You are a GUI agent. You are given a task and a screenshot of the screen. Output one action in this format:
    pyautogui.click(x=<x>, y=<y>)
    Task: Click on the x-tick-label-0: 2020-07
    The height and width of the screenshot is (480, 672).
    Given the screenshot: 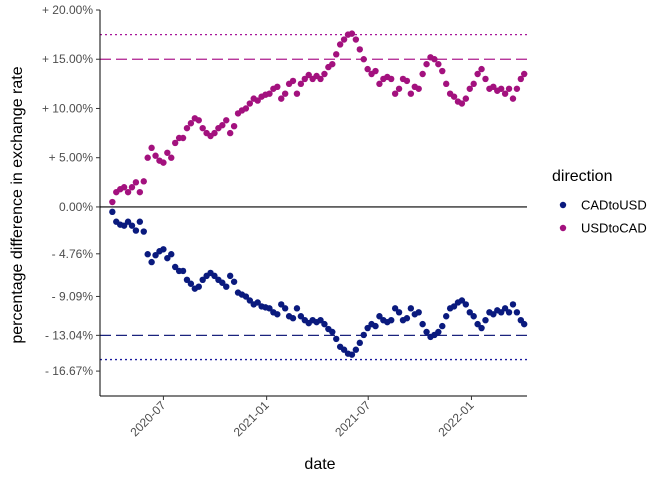 What is the action you would take?
    pyautogui.click(x=147, y=418)
    